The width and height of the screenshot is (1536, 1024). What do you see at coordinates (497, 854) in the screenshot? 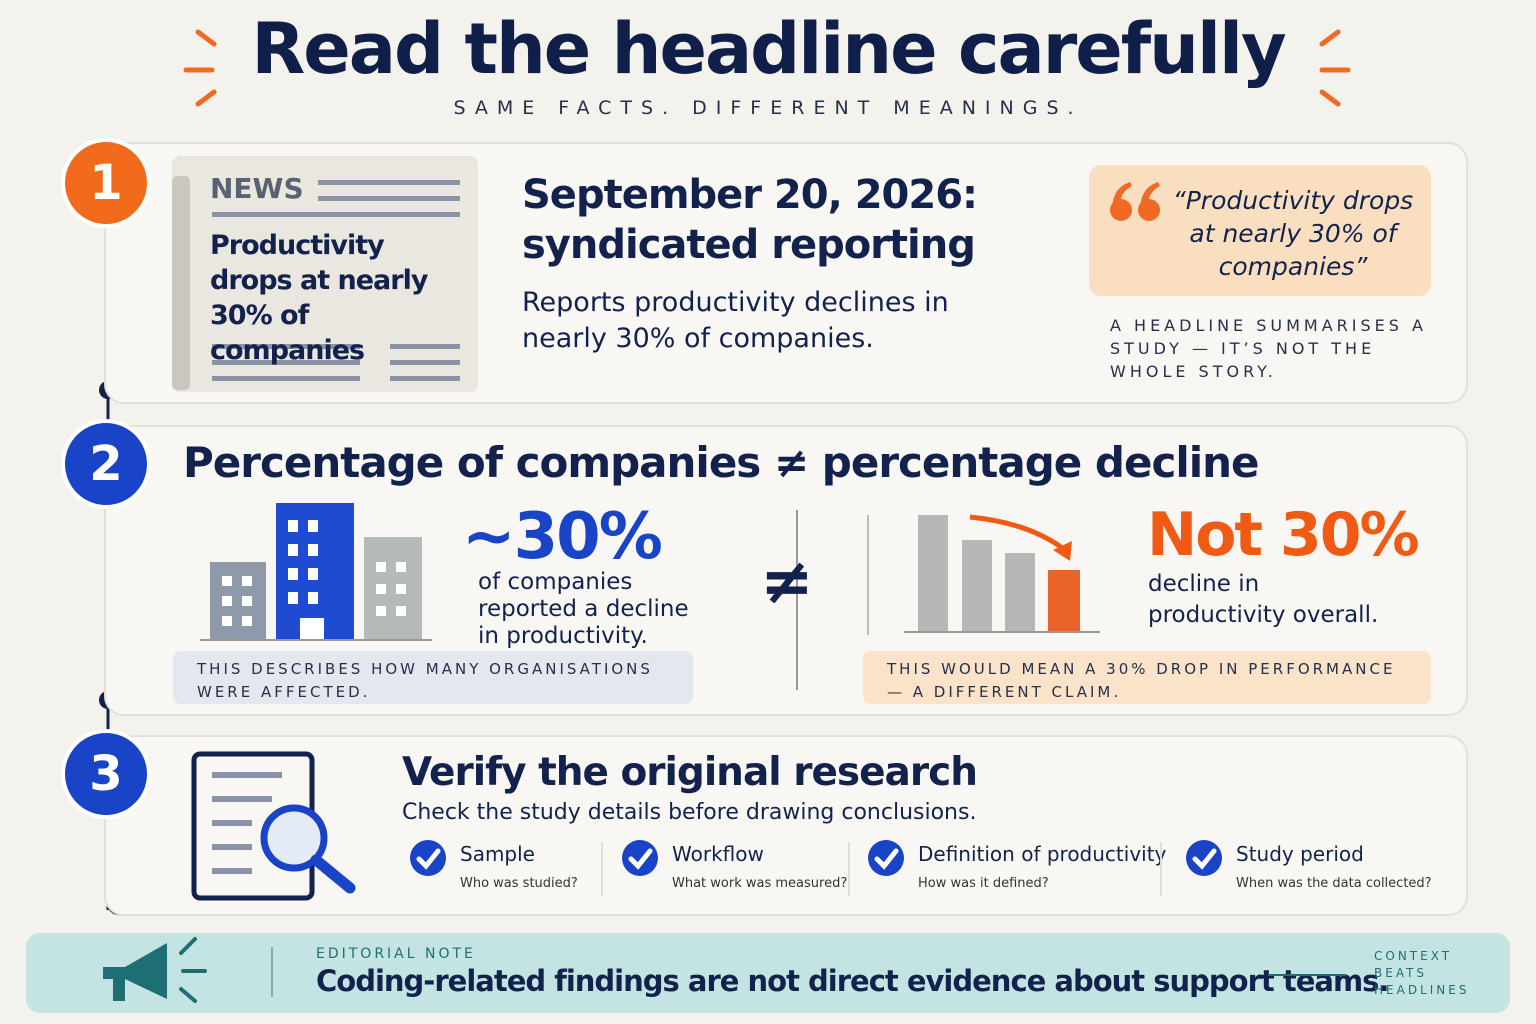
I see `check-label: Sample` at bounding box center [497, 854].